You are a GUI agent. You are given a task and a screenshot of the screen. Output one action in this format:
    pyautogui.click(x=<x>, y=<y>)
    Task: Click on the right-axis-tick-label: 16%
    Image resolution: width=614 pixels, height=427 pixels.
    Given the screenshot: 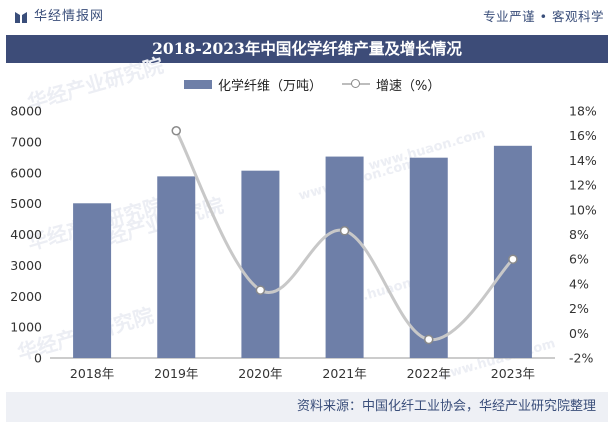 What is the action you would take?
    pyautogui.click(x=583, y=135)
    